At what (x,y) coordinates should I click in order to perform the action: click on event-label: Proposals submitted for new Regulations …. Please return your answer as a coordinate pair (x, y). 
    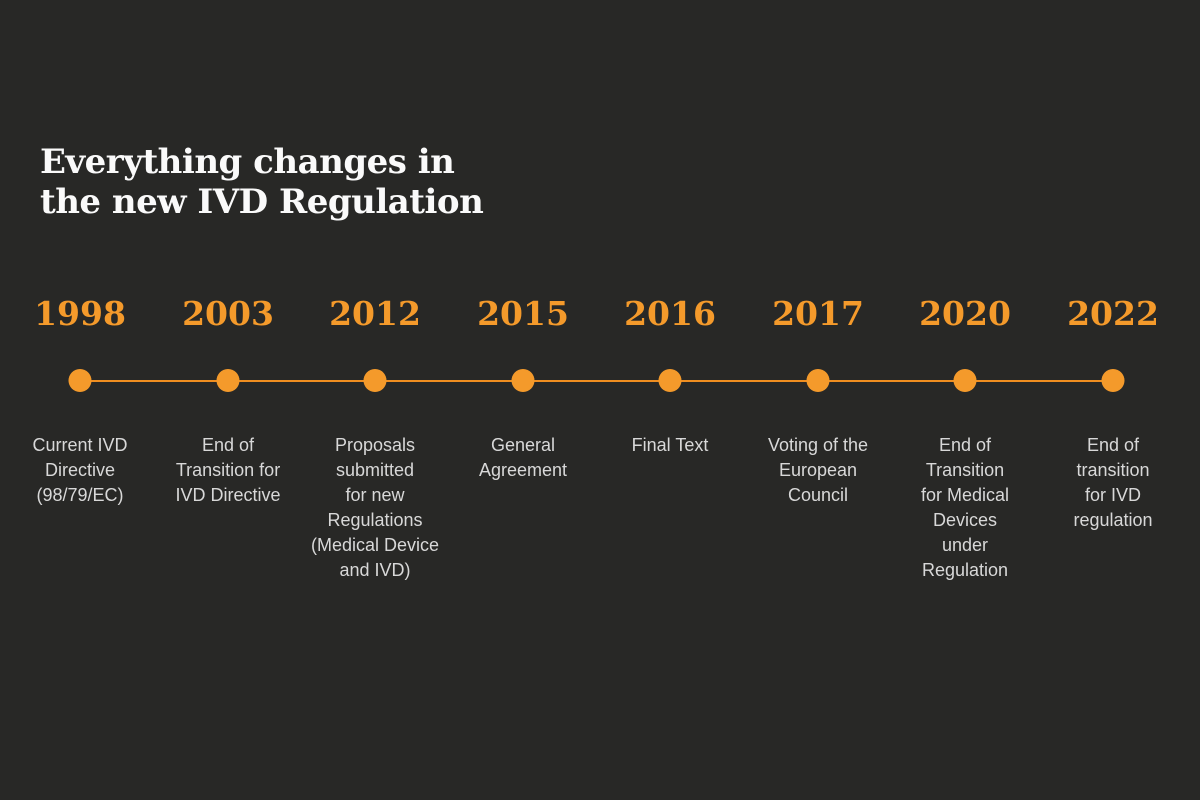
    Looking at the image, I should click on (375, 507).